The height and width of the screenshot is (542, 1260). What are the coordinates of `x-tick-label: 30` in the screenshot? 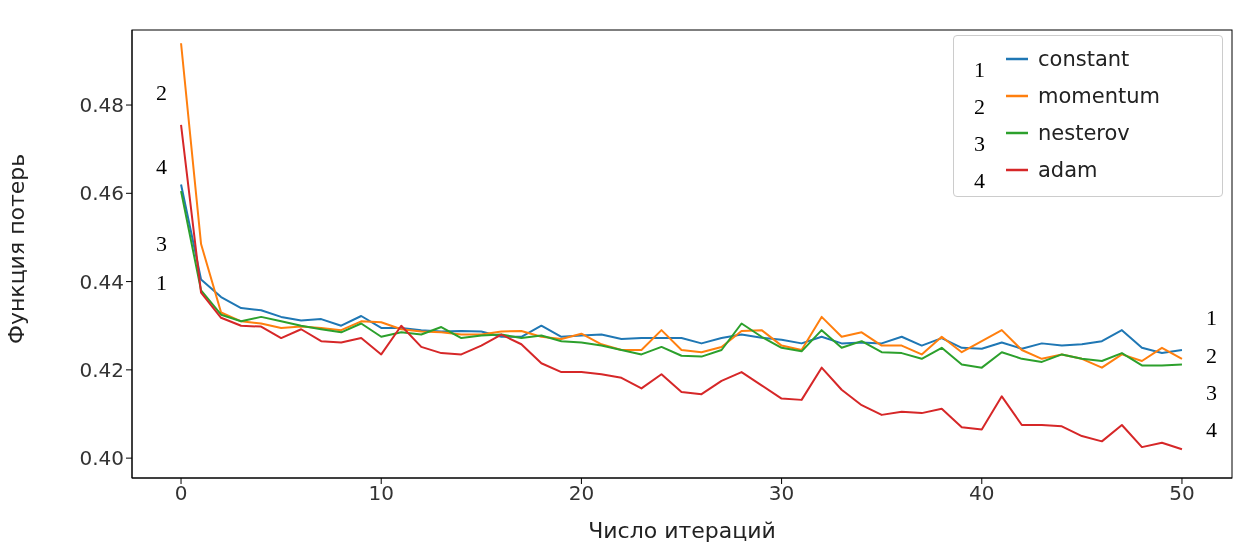 It's located at (781, 493).